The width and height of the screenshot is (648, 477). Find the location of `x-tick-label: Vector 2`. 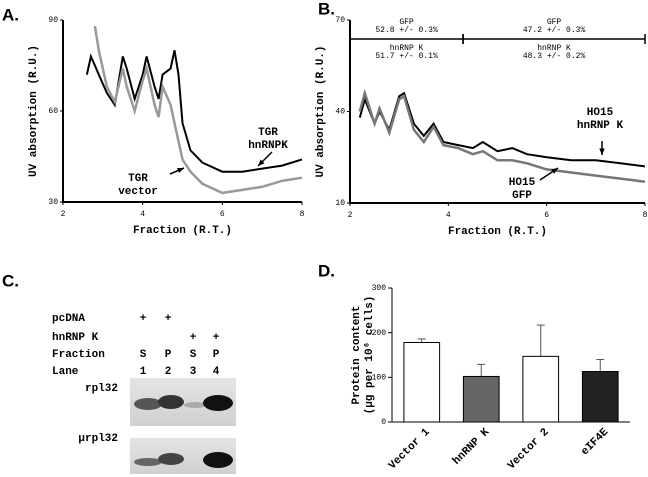

x-tick-label: Vector 2 is located at coordinates (529, 449).